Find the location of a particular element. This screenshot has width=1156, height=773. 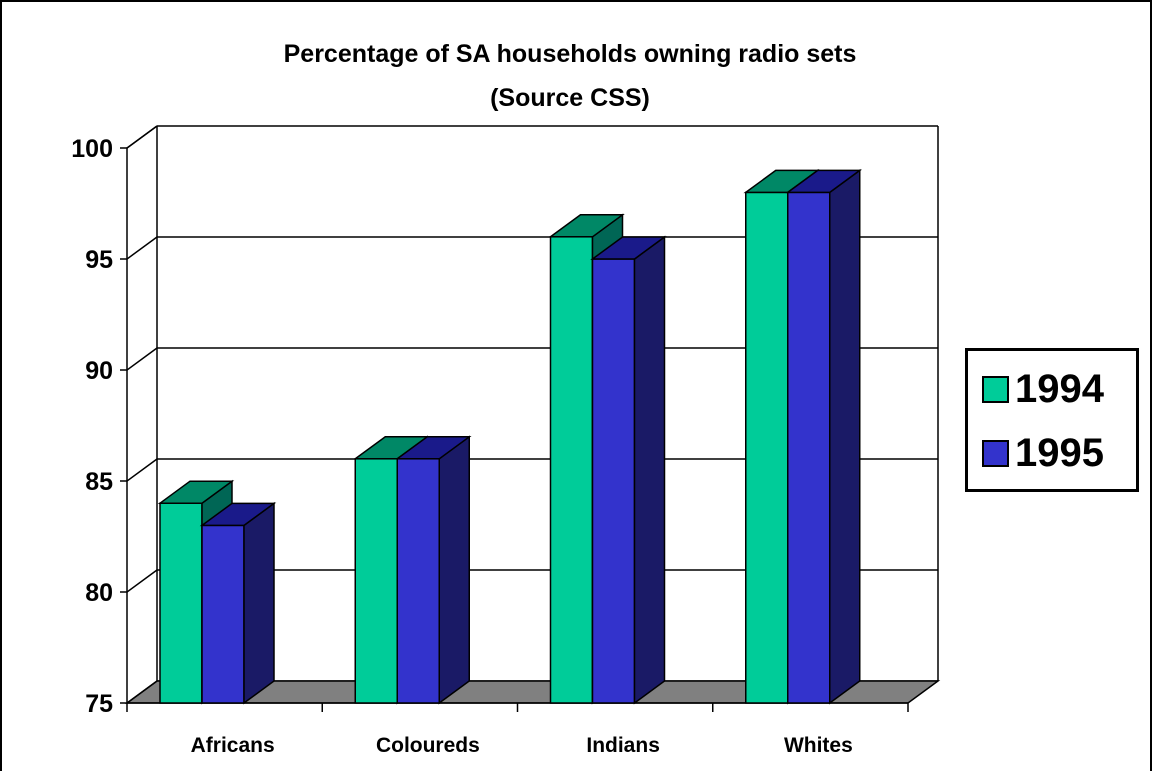

bar-coloureds-1994 is located at coordinates (376, 581).